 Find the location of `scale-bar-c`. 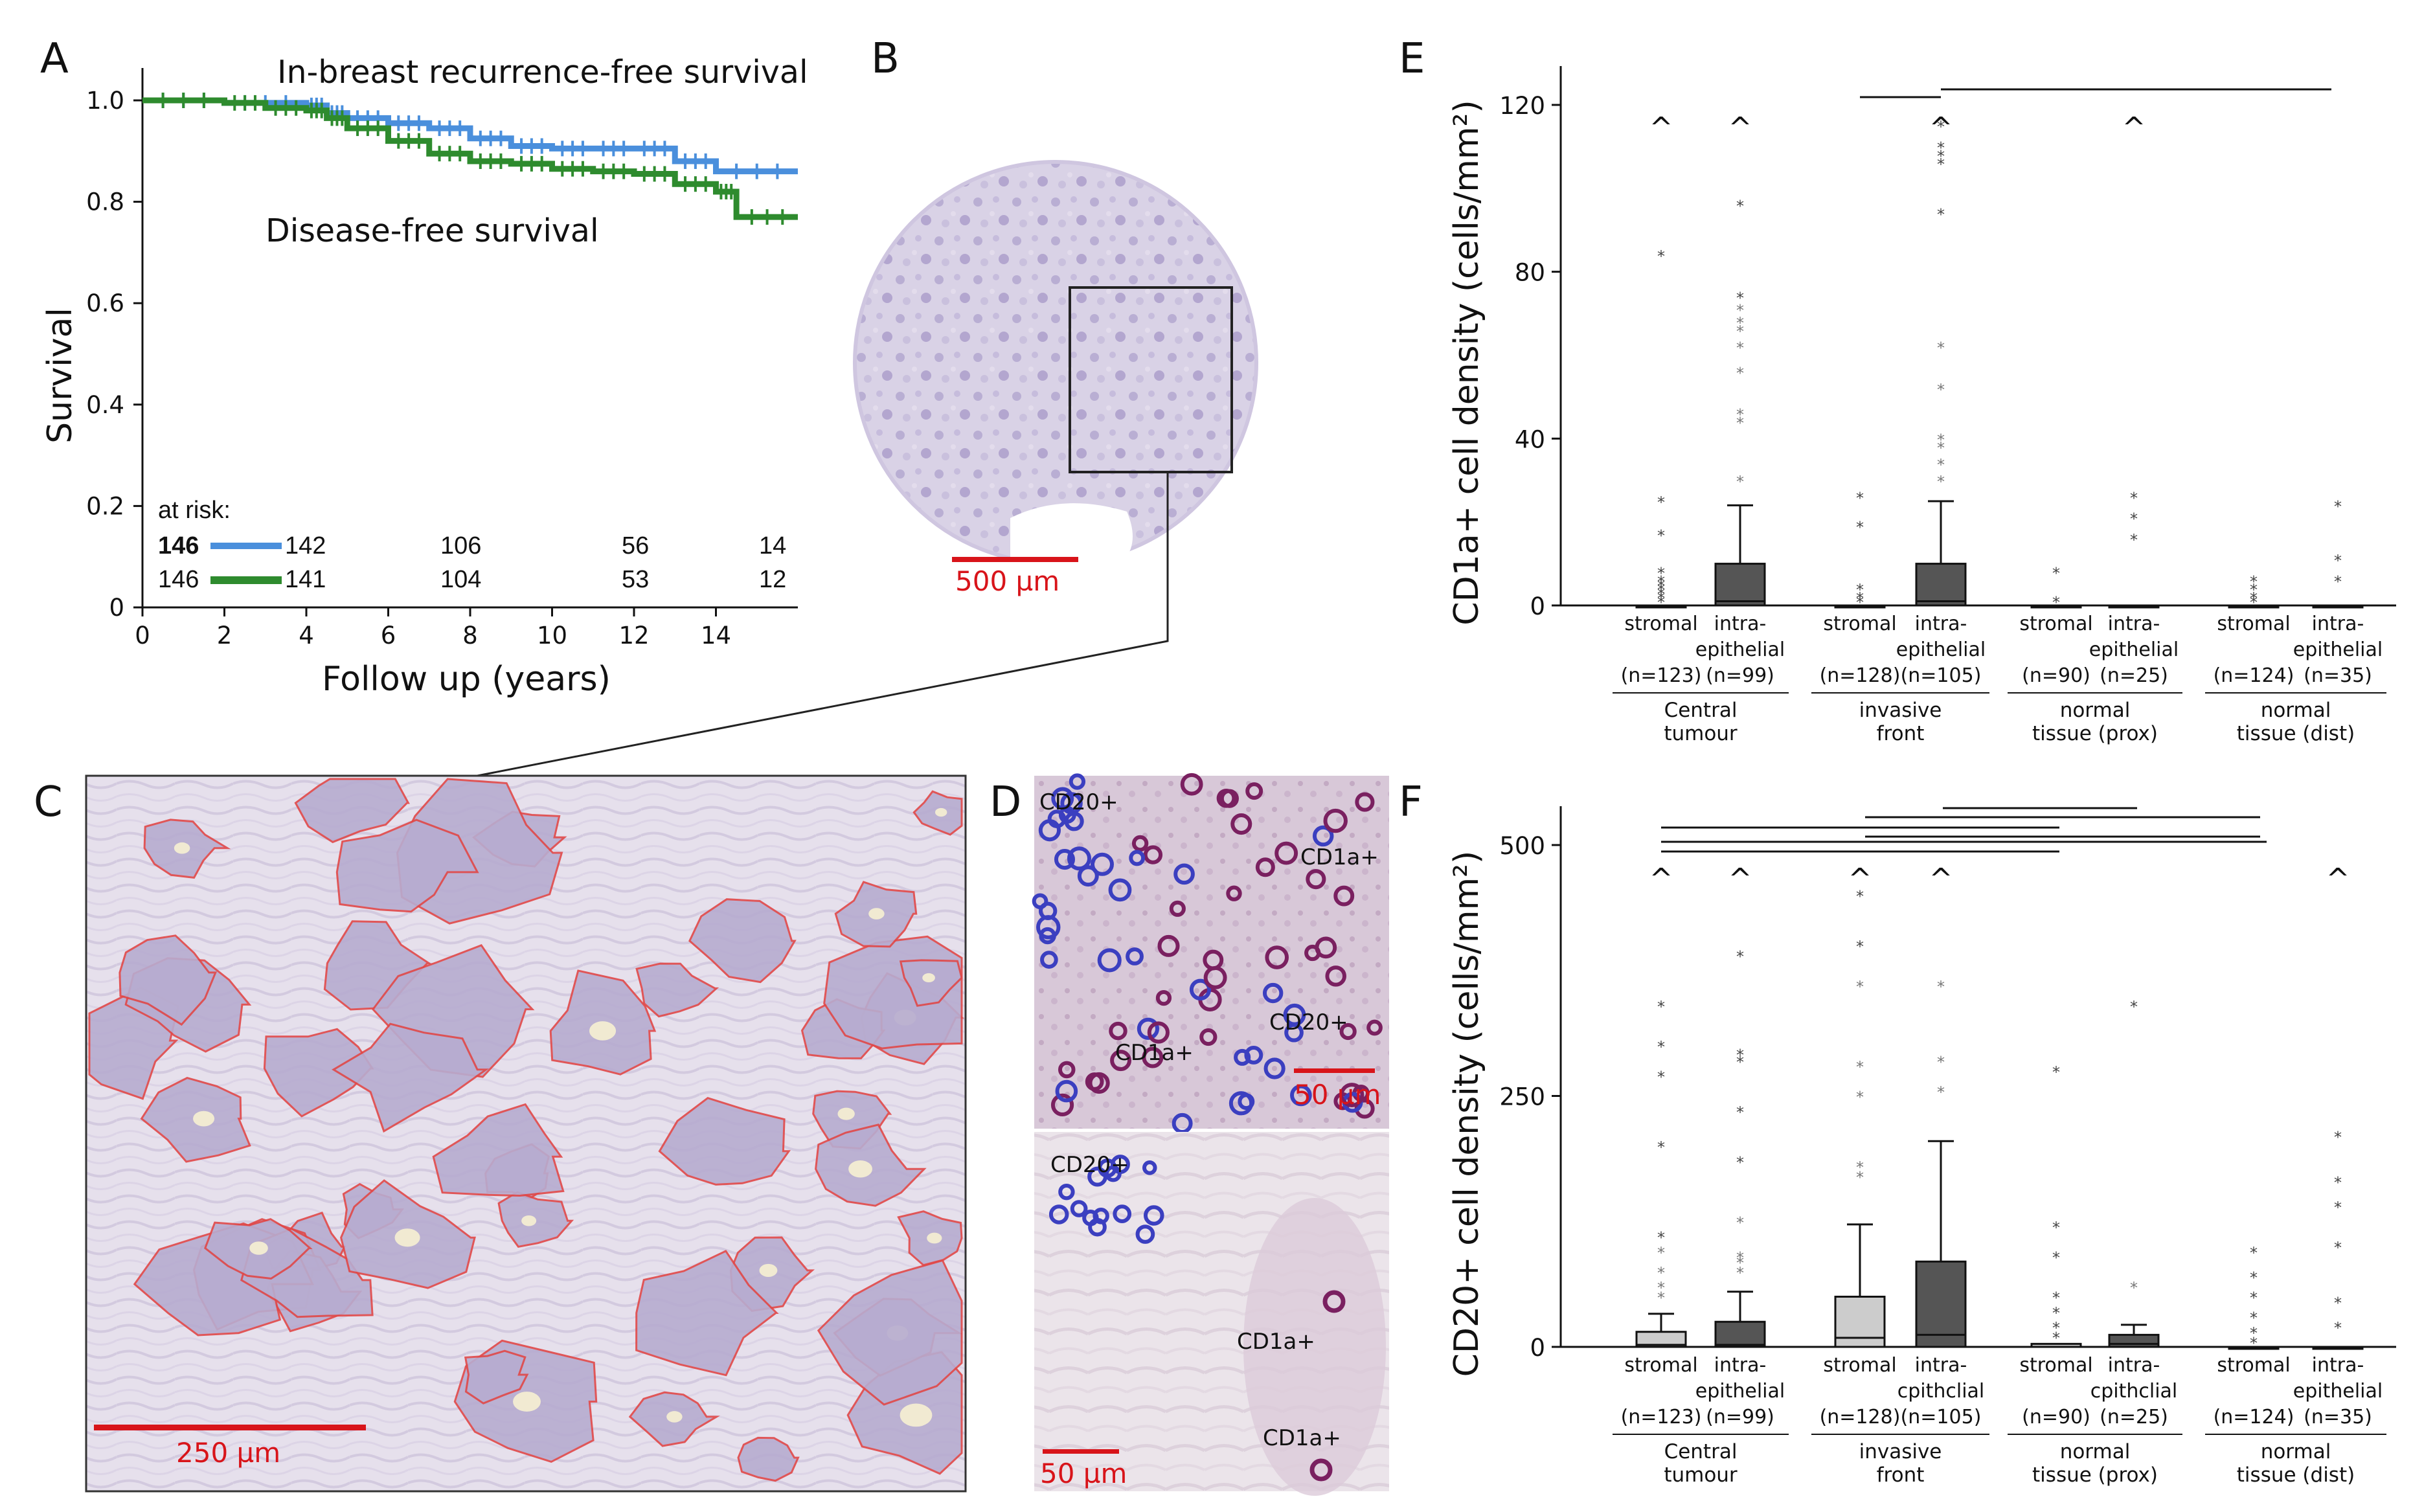

scale-bar-c is located at coordinates (230, 1427).